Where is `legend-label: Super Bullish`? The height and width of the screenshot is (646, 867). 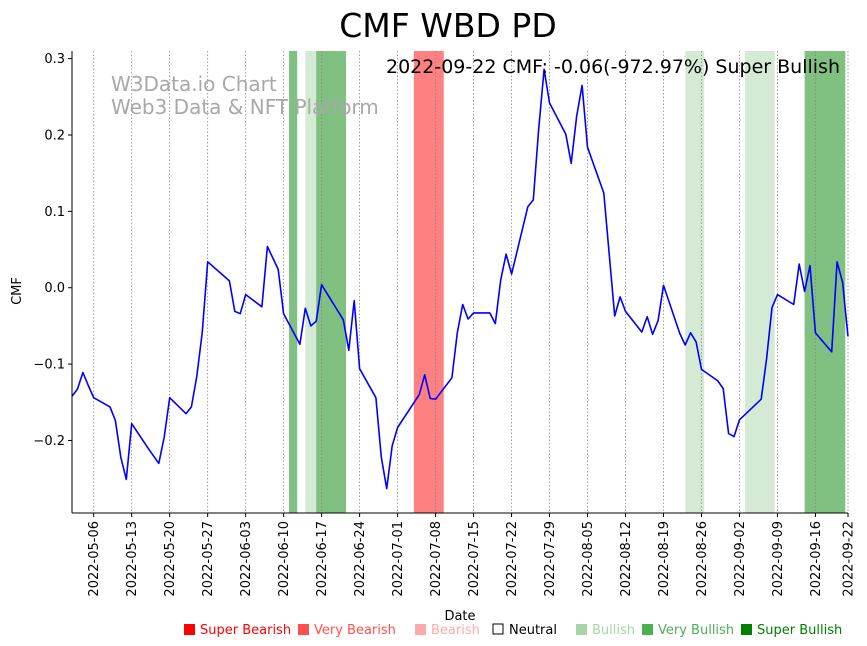
legend-label: Super Bullish is located at coordinates (799, 630).